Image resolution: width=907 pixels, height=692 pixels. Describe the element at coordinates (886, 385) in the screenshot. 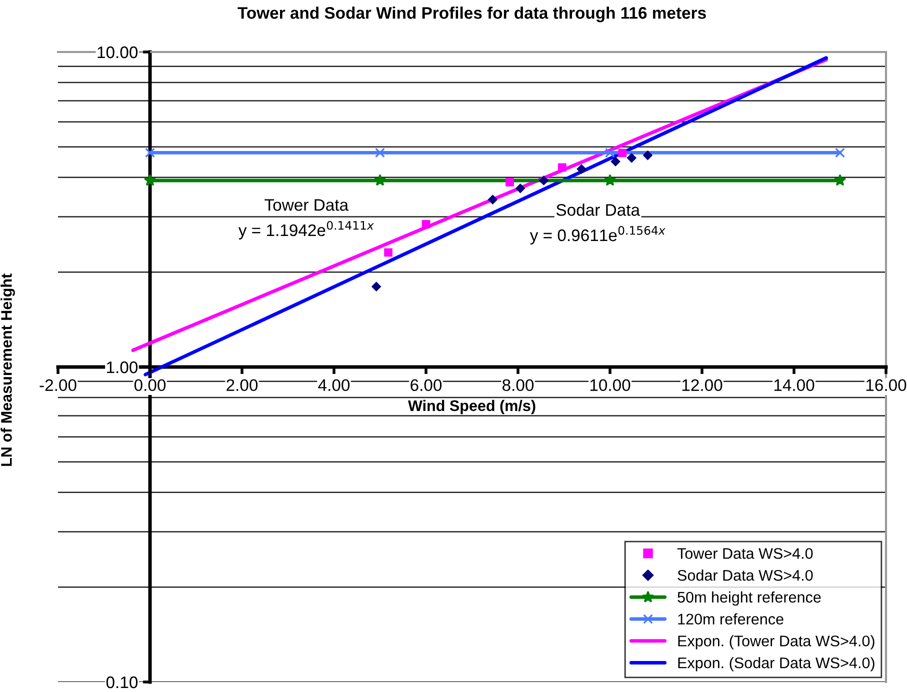

I see `x-tick-label: 16.00` at that location.